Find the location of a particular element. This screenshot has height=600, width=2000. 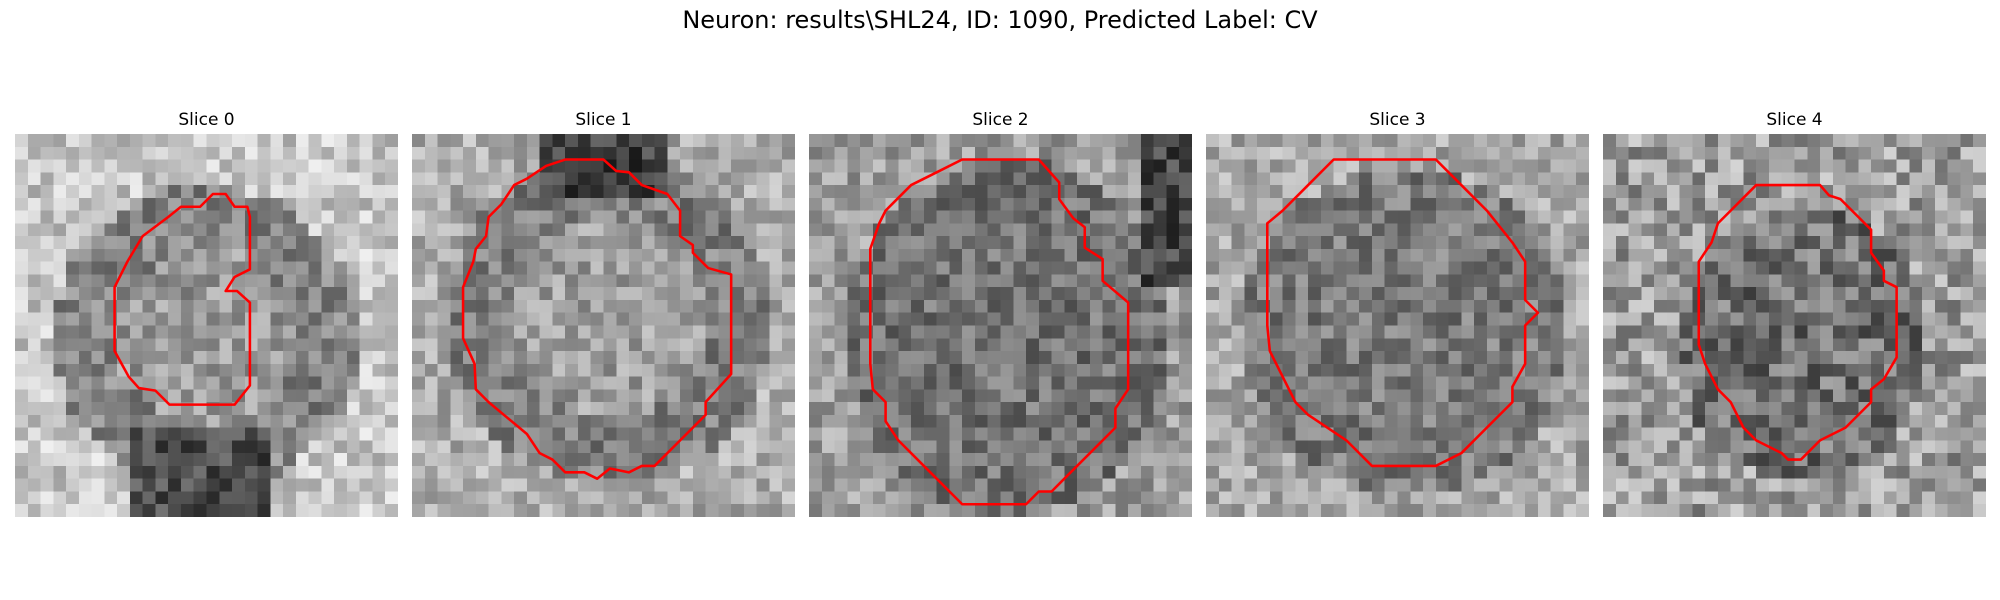

slice-panel-4: Slice 4 is located at coordinates (1794, 312).